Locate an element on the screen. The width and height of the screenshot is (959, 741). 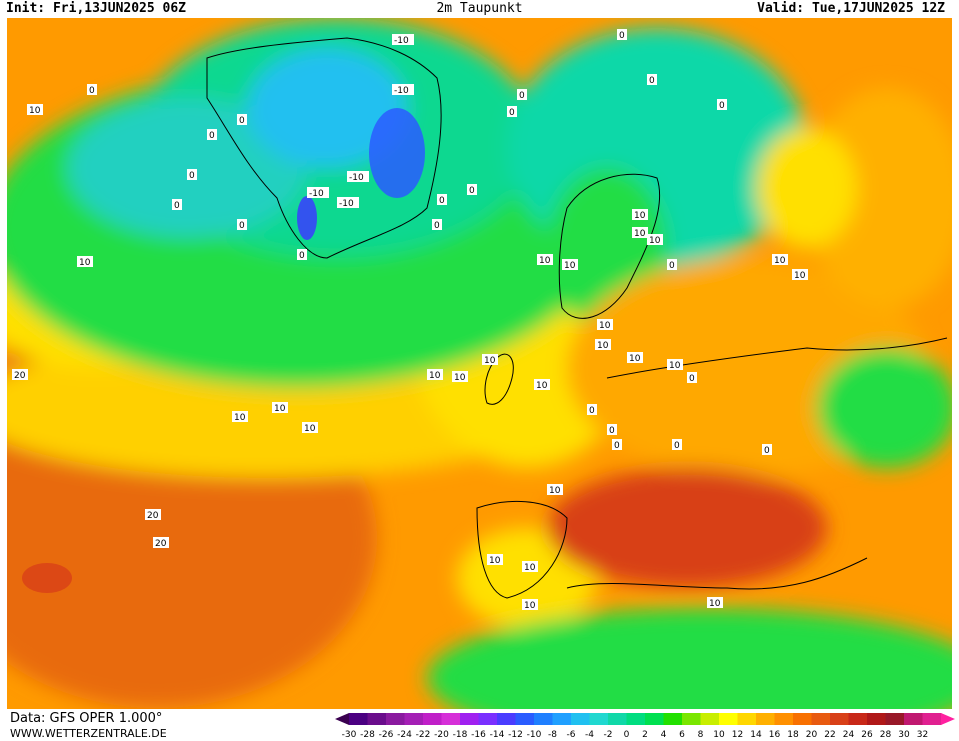
scale-tick-label: -22 is located at coordinates (423, 734).